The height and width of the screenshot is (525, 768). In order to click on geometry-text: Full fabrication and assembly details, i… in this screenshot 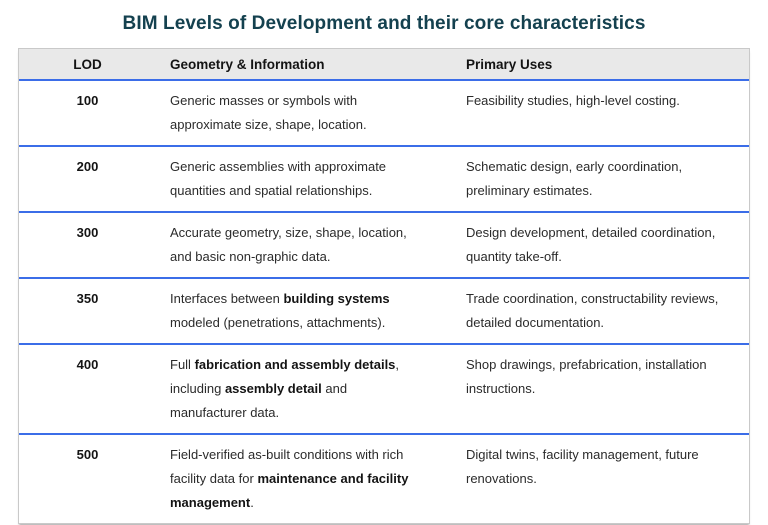, I will do `click(285, 388)`.